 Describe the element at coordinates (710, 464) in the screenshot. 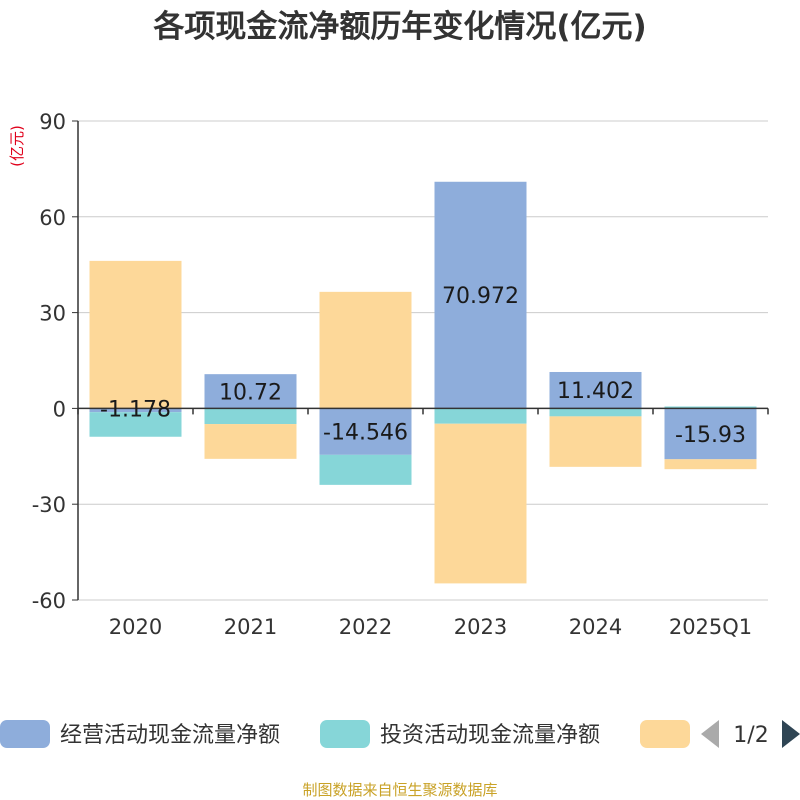

I see `bar-series3-2025Q1` at that location.